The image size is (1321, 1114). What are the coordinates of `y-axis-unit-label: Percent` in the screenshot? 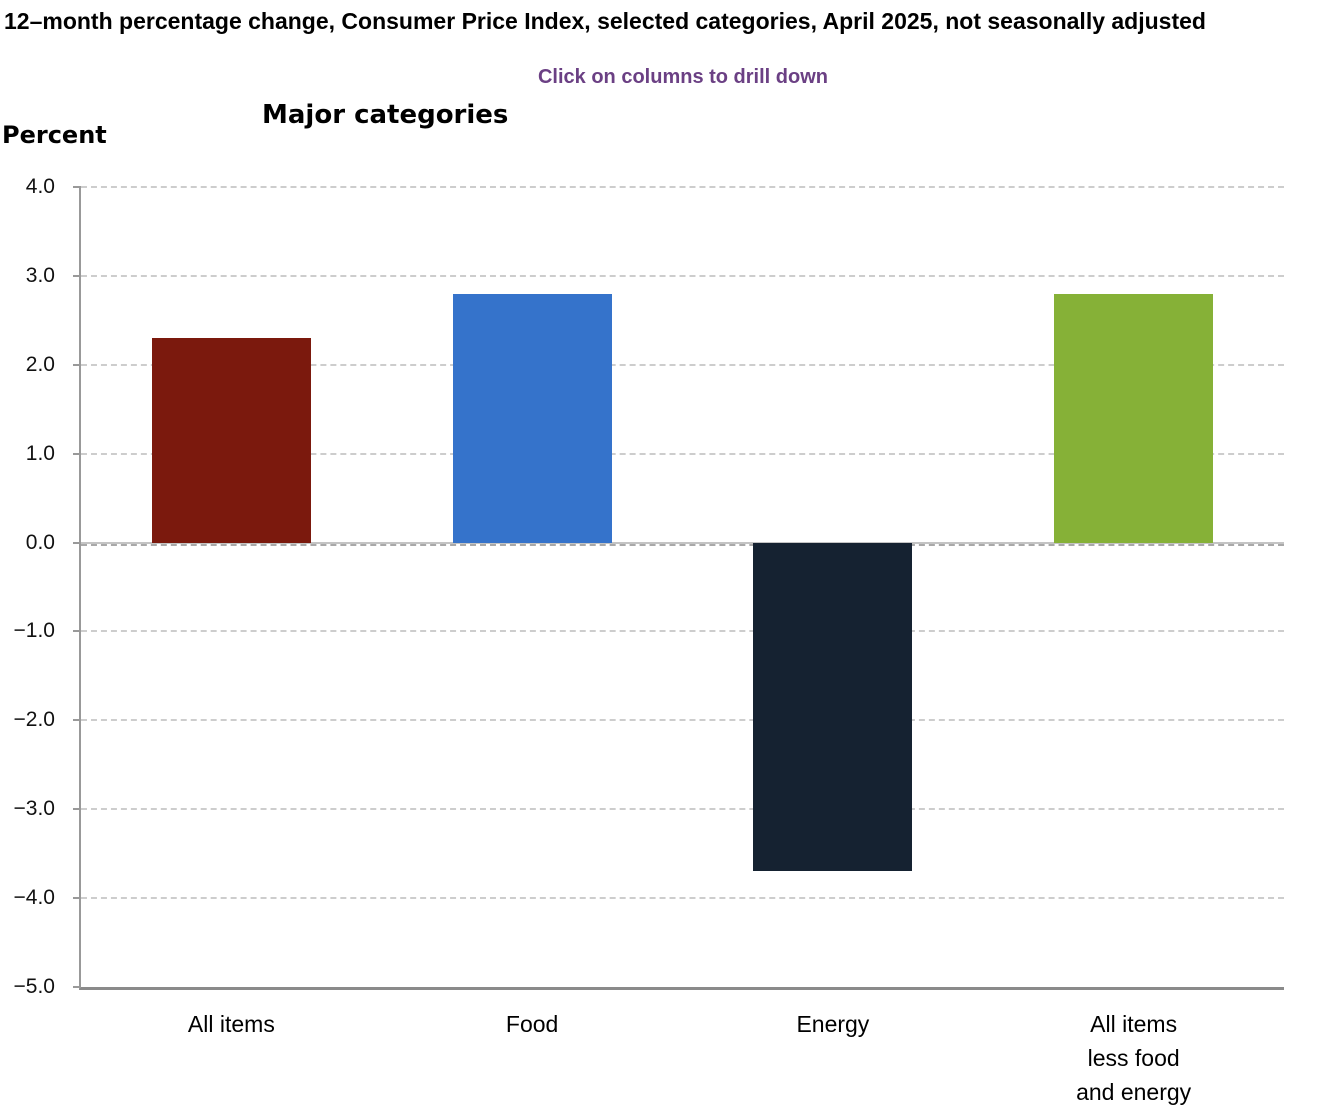 It's located at (54, 135).